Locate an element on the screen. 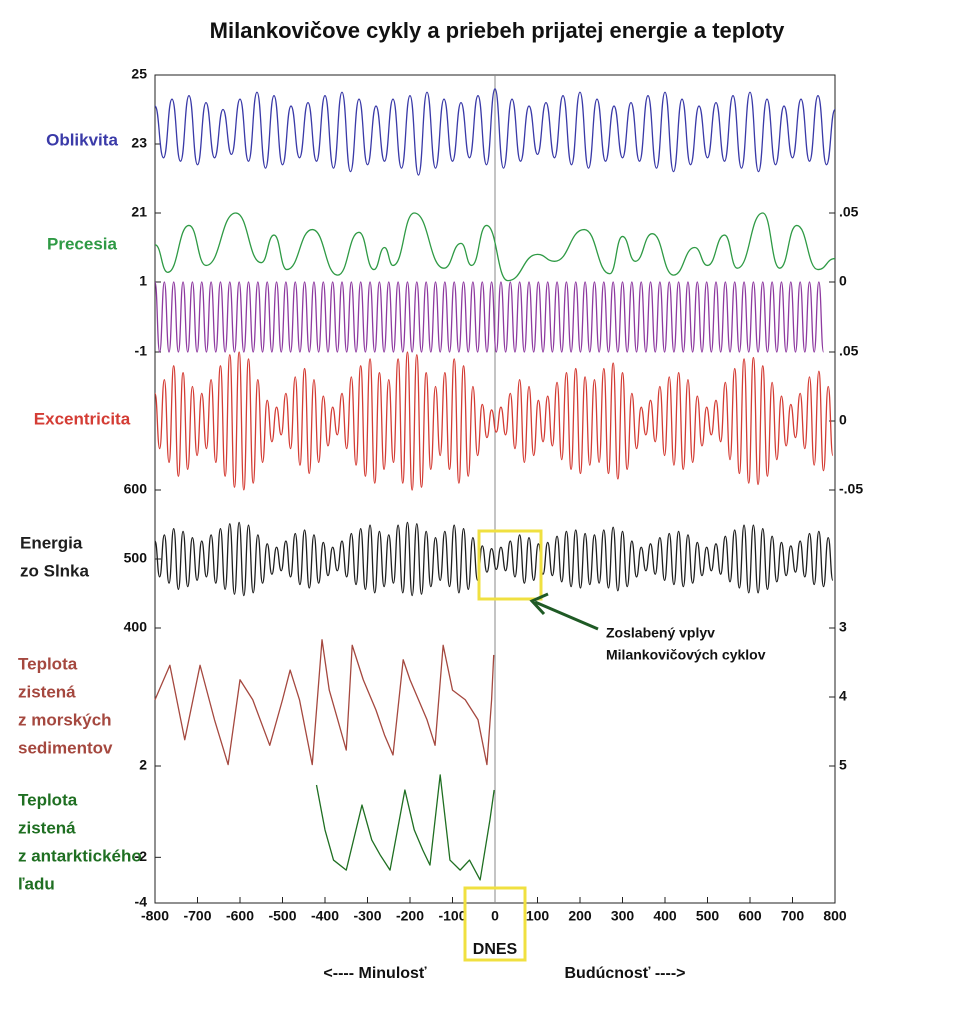  series-label: sedimentov is located at coordinates (65, 747).